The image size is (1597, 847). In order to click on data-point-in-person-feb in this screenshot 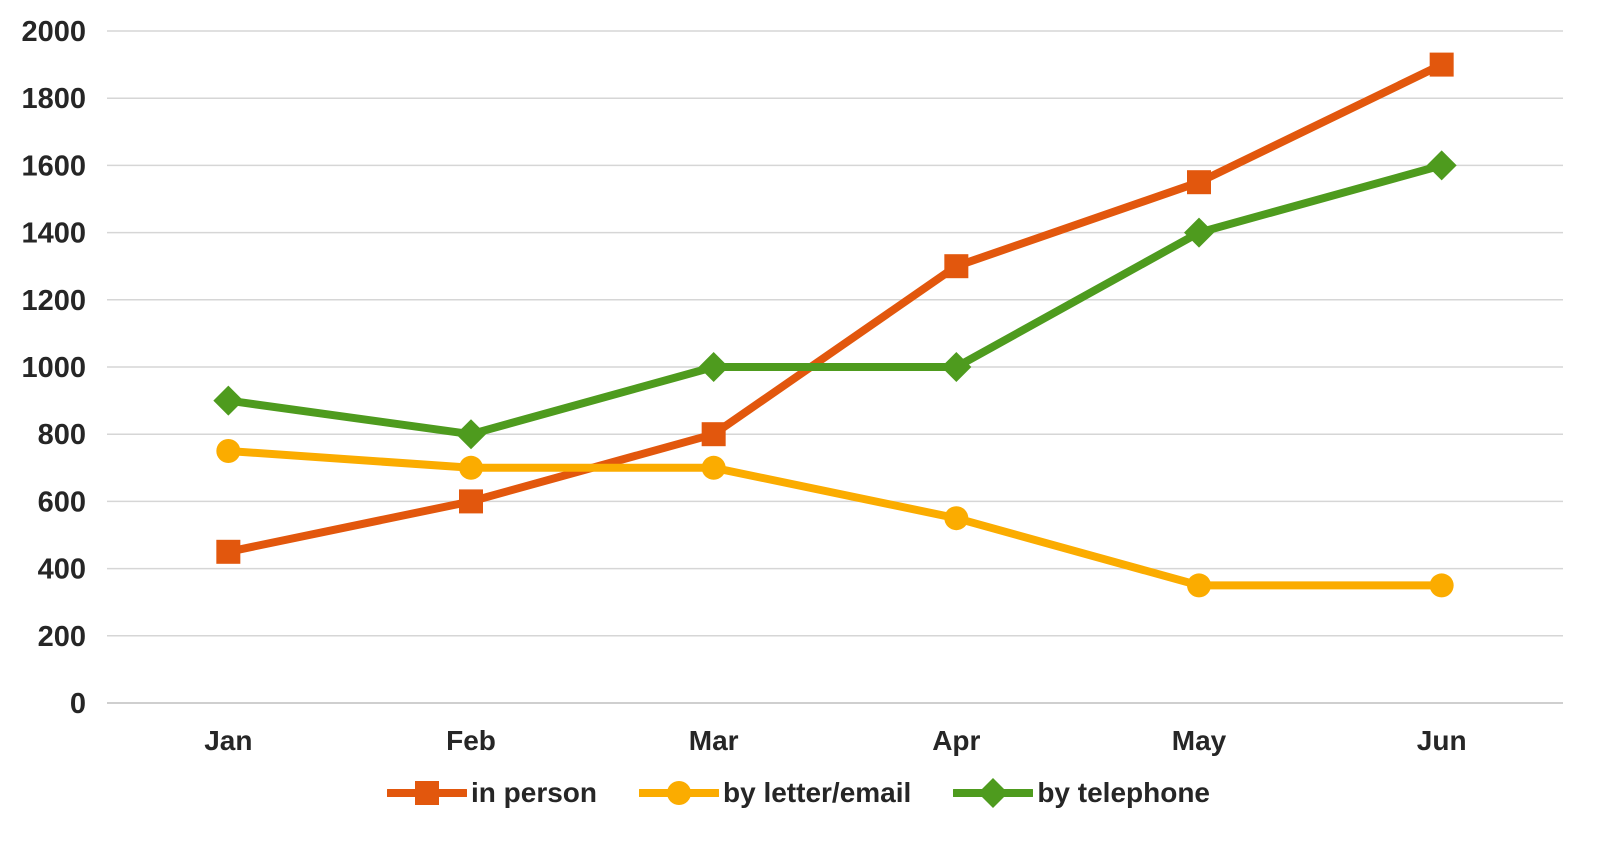, I will do `click(471, 501)`.